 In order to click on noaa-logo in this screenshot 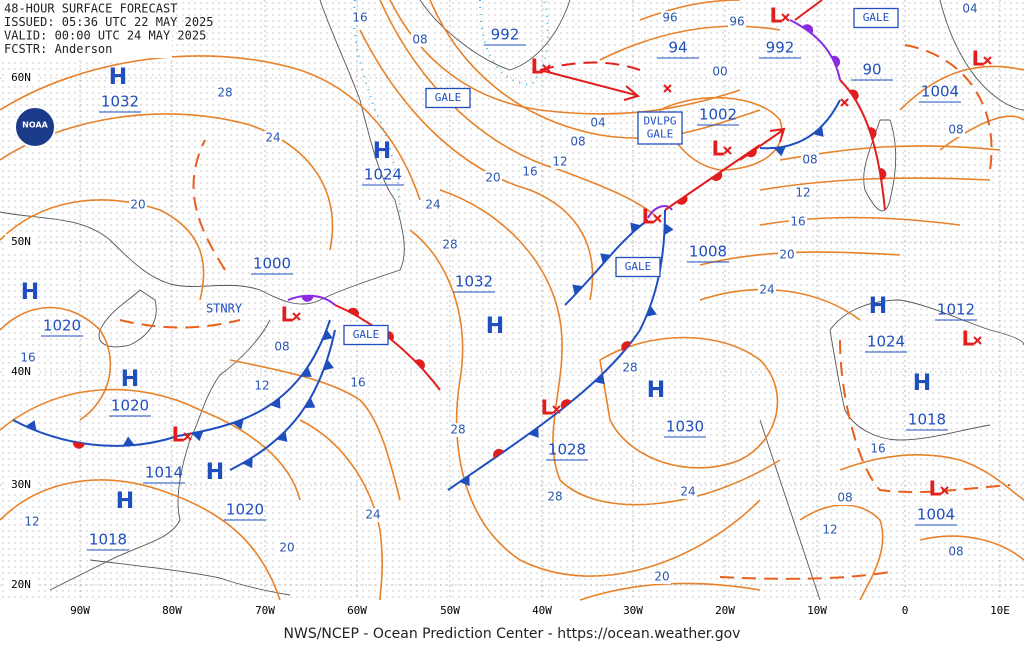, I will do `click(35, 127)`.